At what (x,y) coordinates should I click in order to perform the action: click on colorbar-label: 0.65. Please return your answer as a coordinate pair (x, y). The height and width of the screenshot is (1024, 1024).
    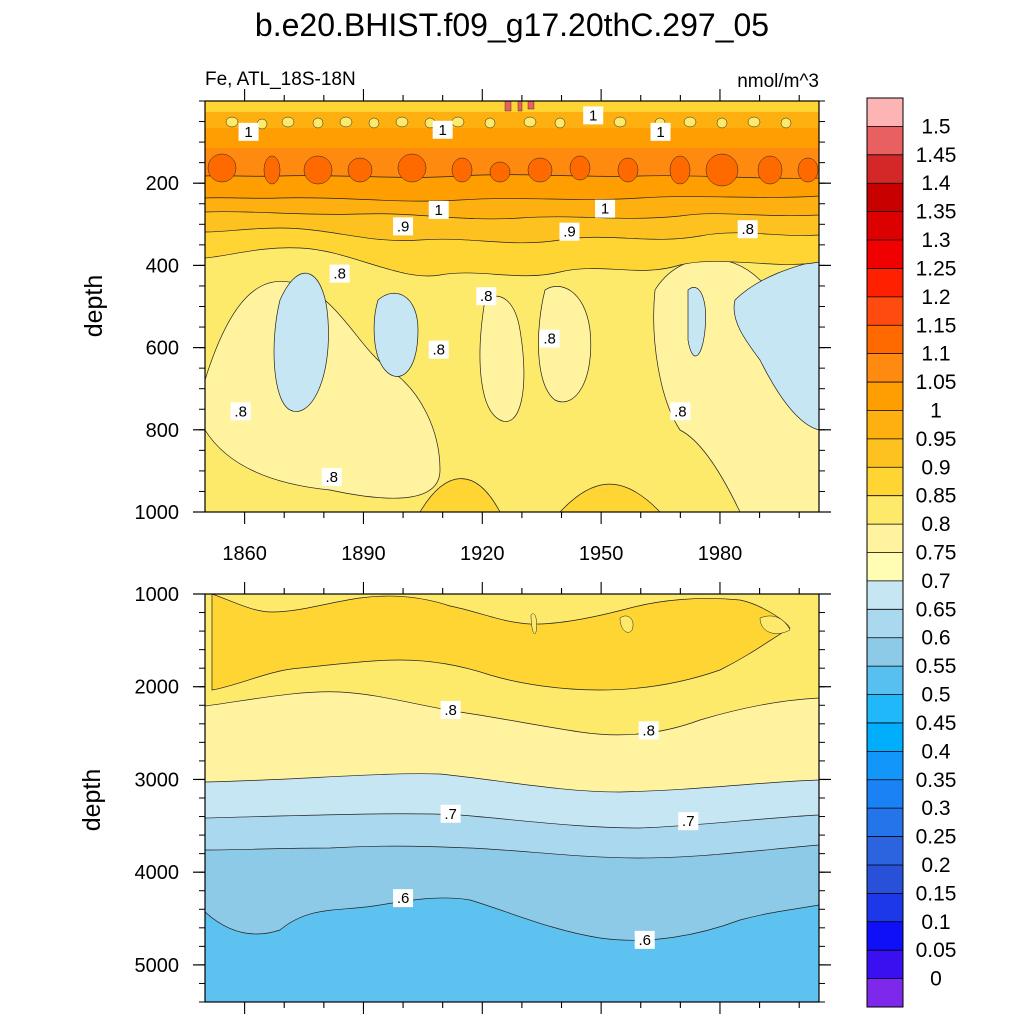
    Looking at the image, I should click on (936, 609).